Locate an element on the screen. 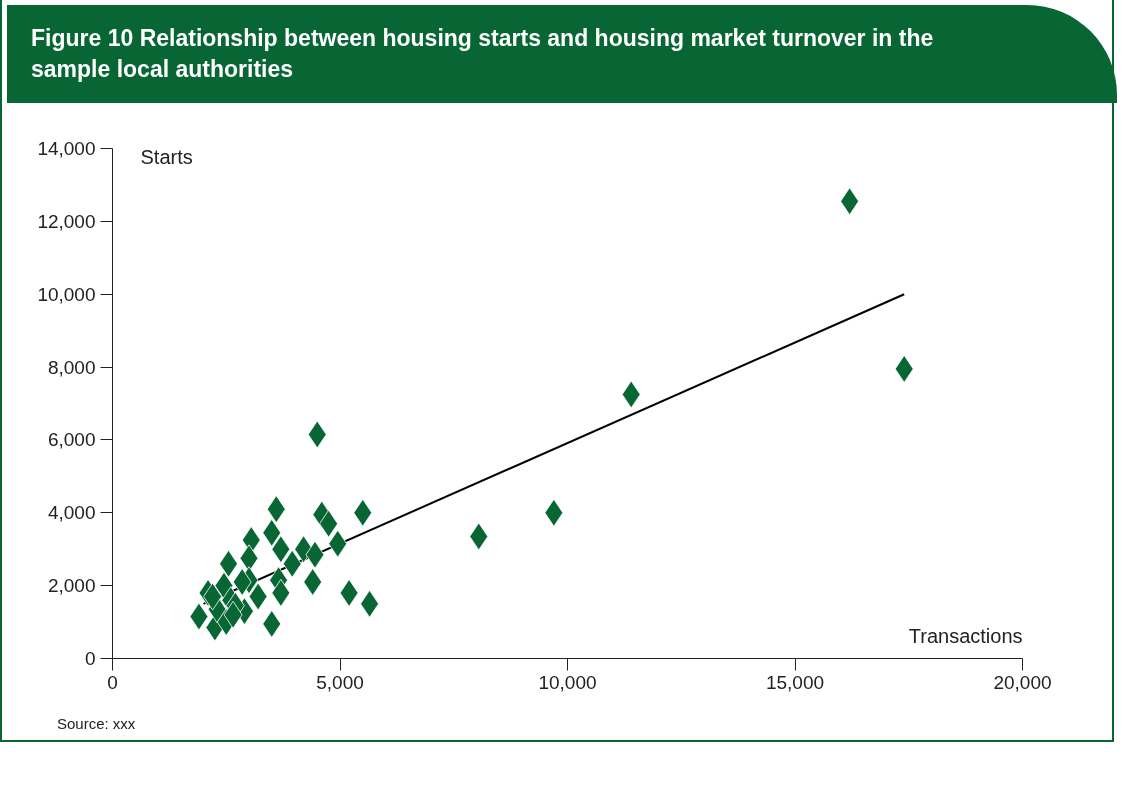 The width and height of the screenshot is (1132, 811). y-tick-label: 6,000 is located at coordinates (71, 440).